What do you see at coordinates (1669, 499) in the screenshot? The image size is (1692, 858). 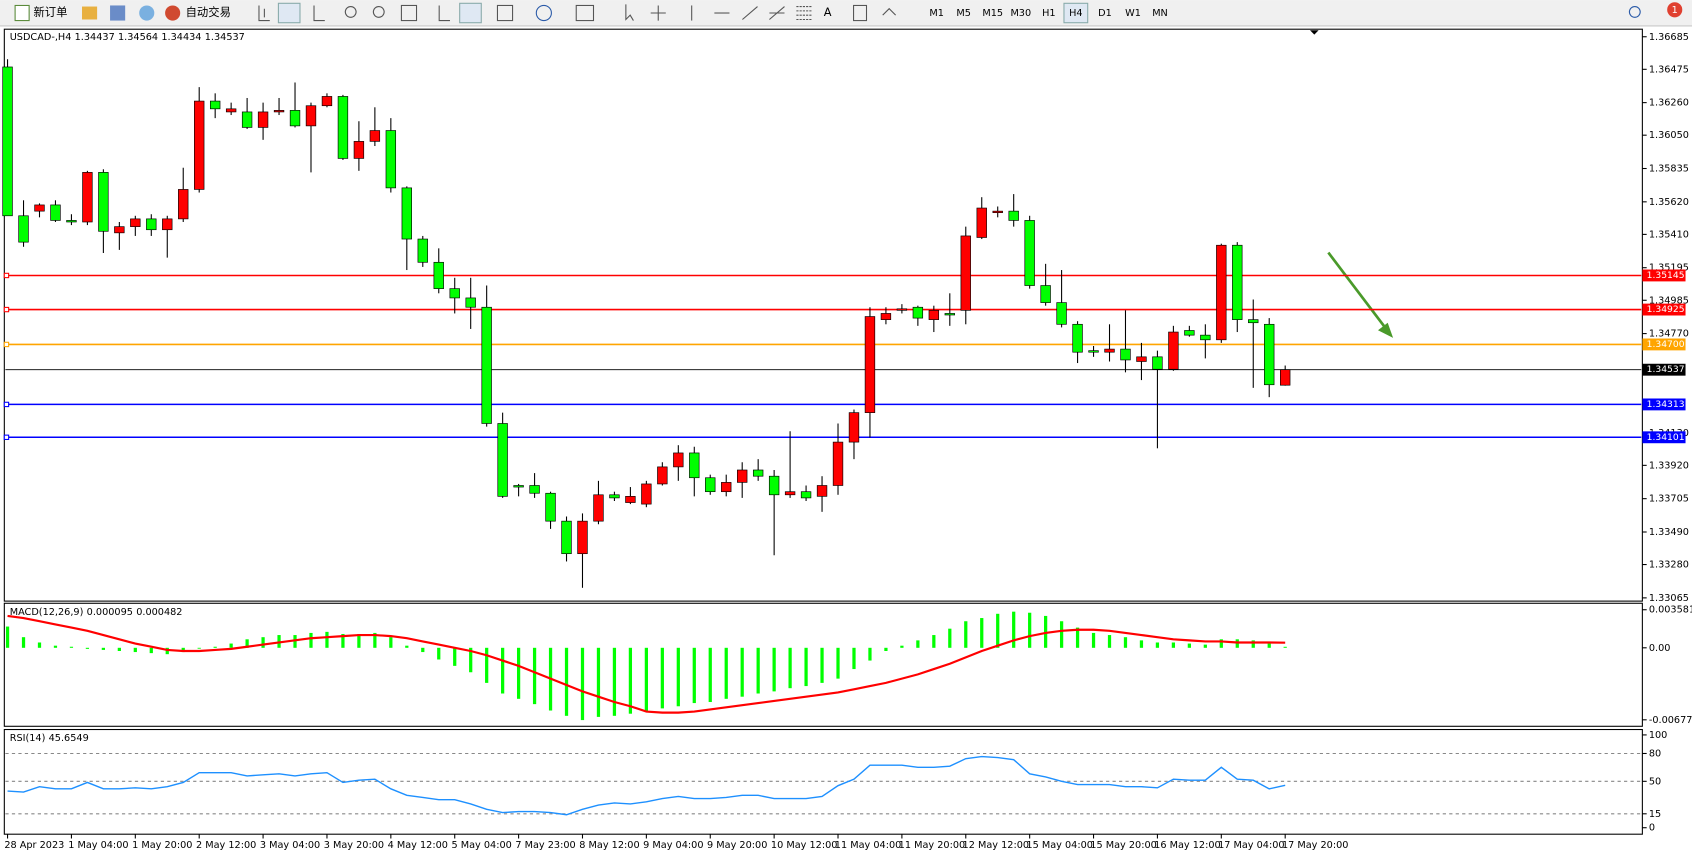 I see `y-tick-label: 1.33705` at bounding box center [1669, 499].